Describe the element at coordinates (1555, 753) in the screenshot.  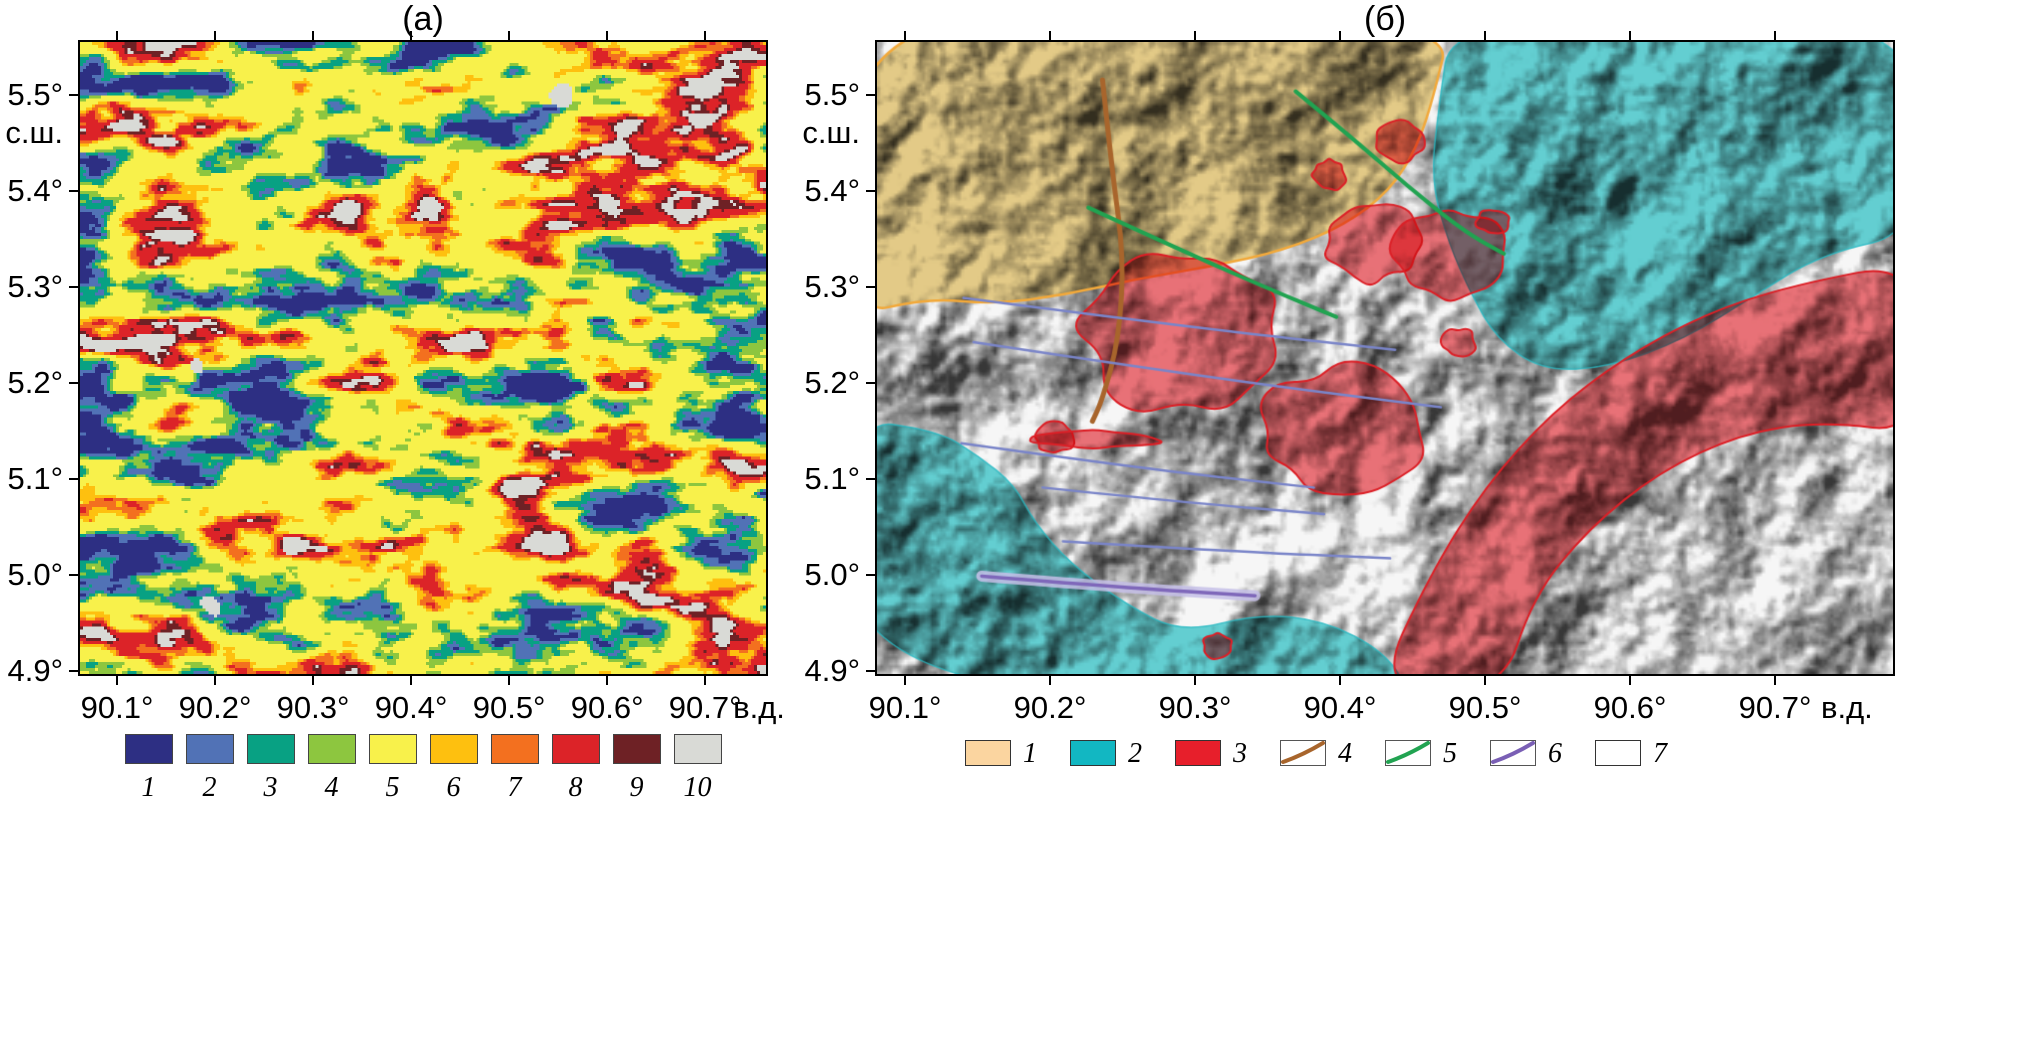
I see `legend-b-label: 6` at that location.